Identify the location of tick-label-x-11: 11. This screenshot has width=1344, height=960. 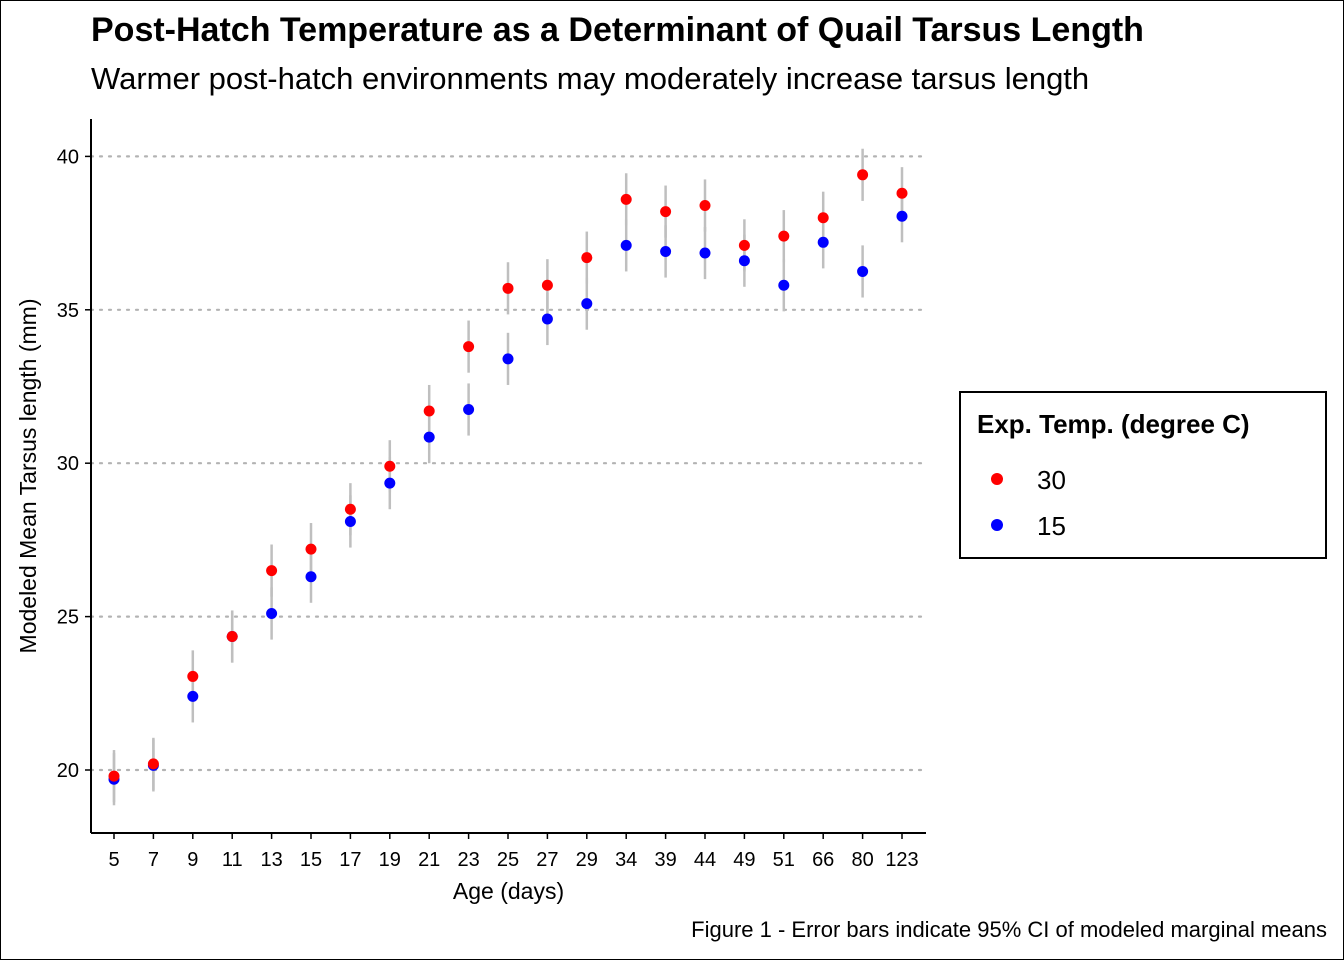
(232, 860).